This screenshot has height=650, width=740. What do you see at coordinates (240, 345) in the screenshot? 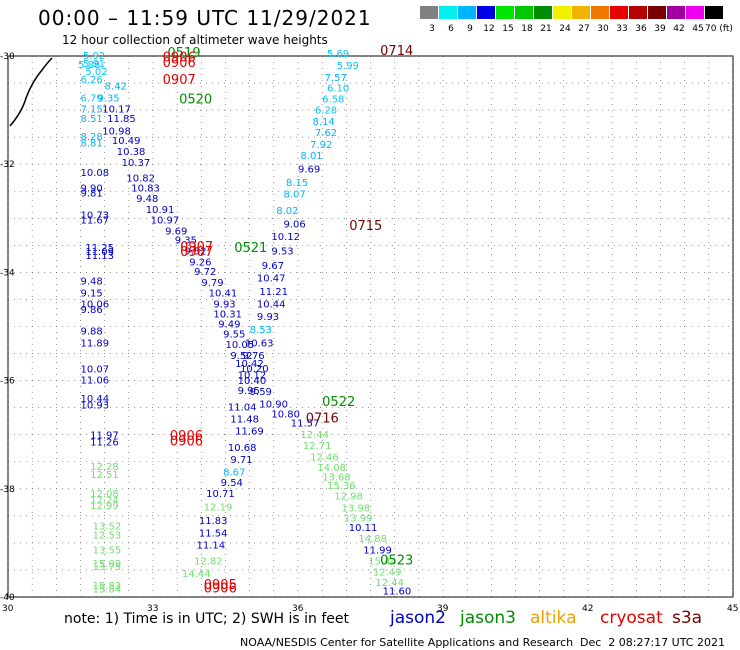
I see `wave-height-label: 10.05` at bounding box center [240, 345].